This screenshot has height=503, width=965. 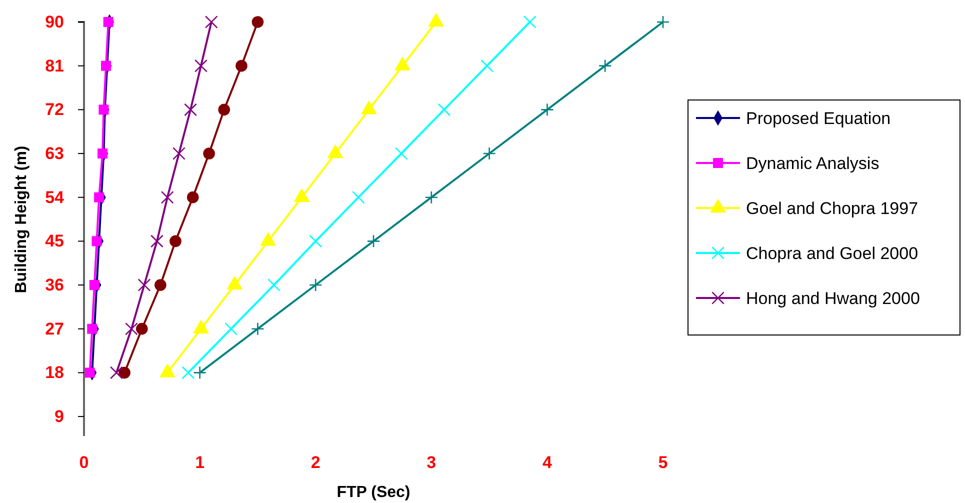 What do you see at coordinates (663, 462) in the screenshot?
I see `x-tick-label: 5` at bounding box center [663, 462].